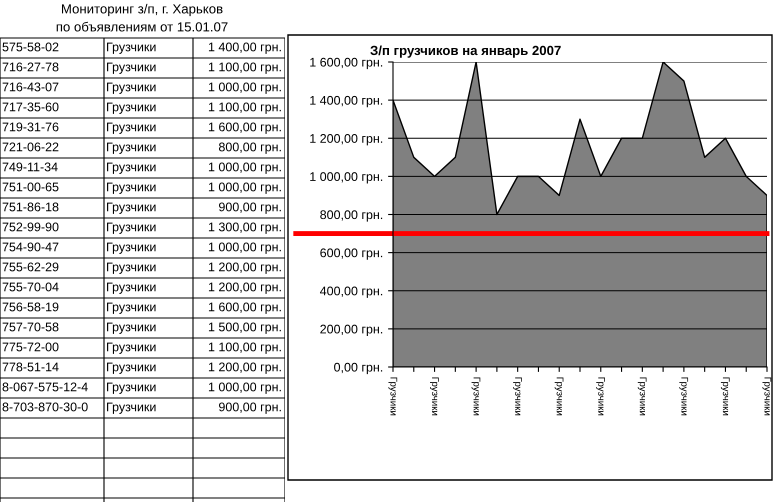 Image resolution: width=773 pixels, height=502 pixels. Describe the element at coordinates (358, 368) in the screenshot. I see `y-tick-label: 0,00 грн.` at that location.